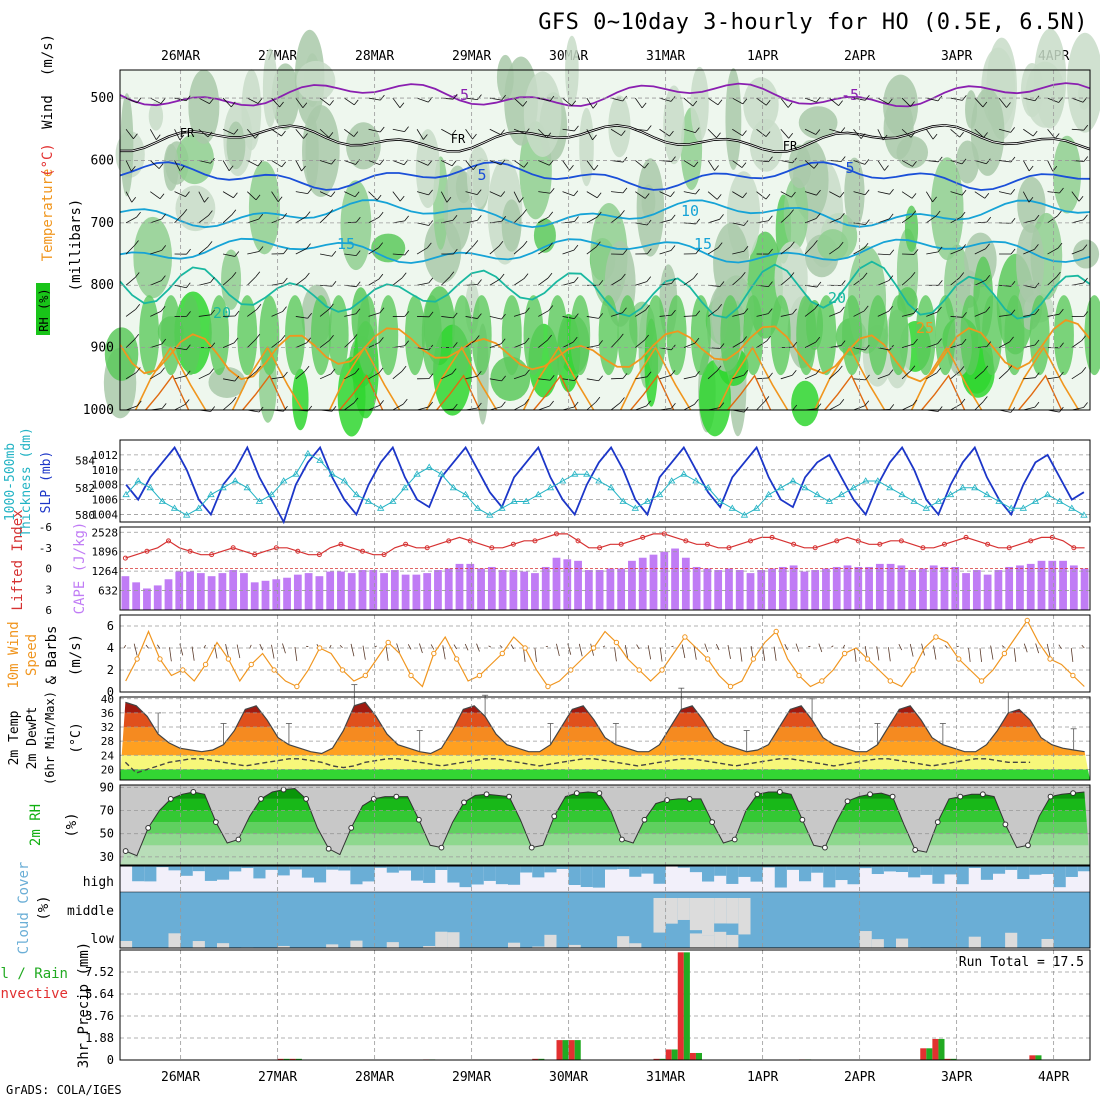 The height and width of the screenshot is (1100, 1100). I want to click on minmax-axis-label: (6hr Min/Max), so click(50, 738).